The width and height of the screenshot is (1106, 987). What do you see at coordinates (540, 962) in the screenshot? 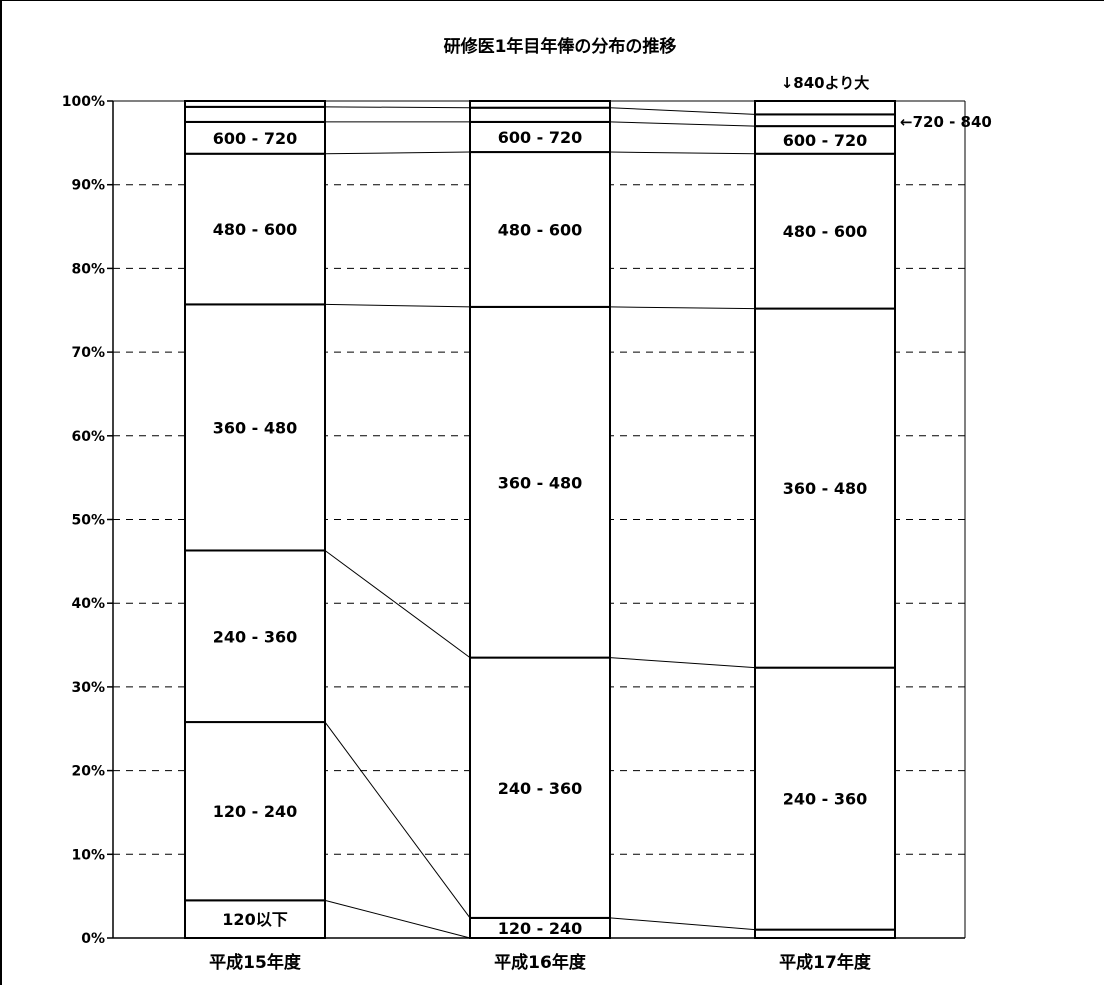
I see `category-label: 平成16年度` at bounding box center [540, 962].